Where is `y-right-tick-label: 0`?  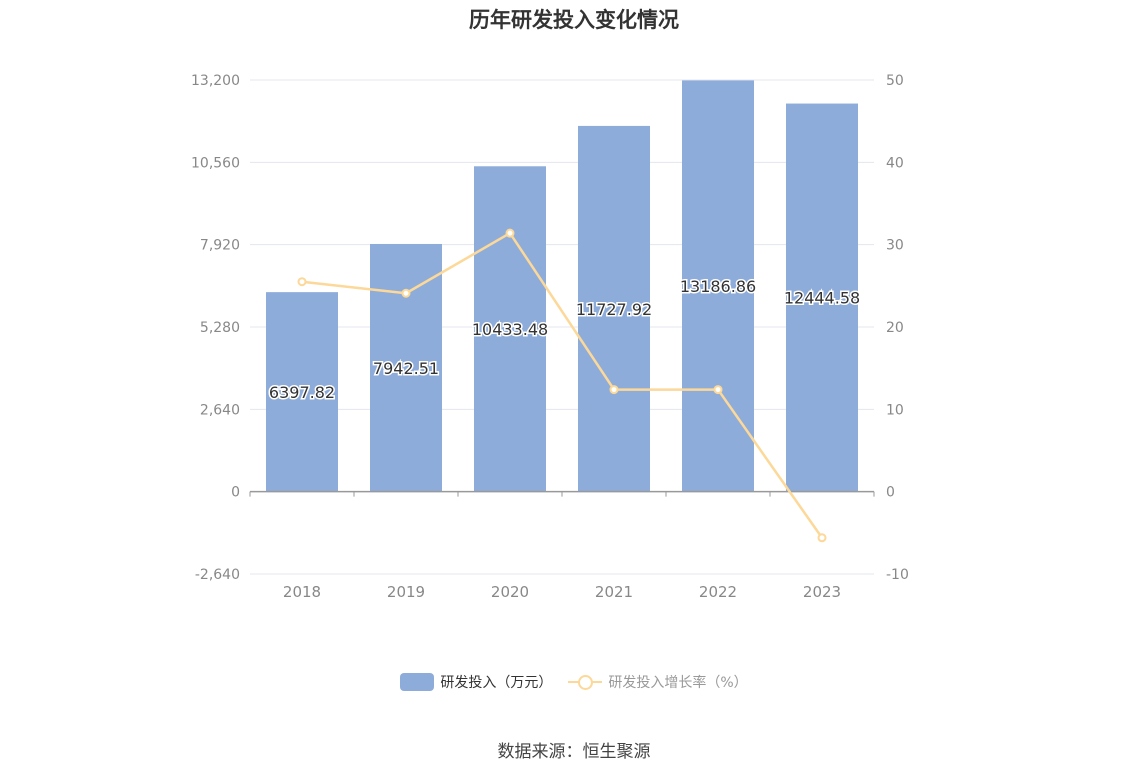 y-right-tick-label: 0 is located at coordinates (890, 493).